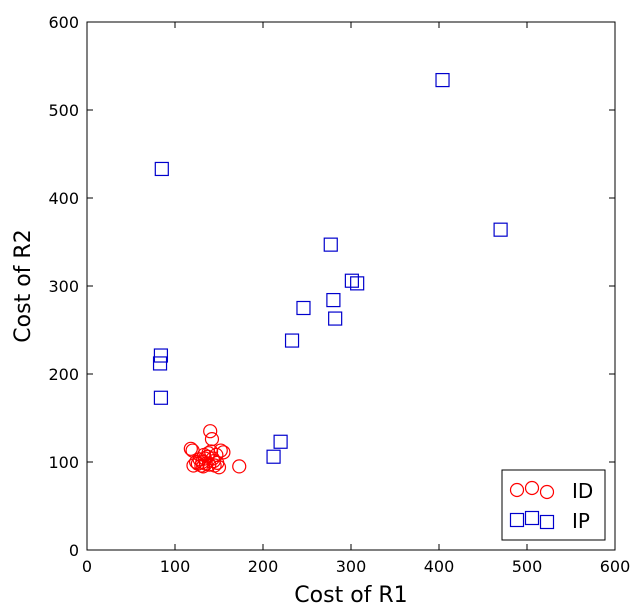 The height and width of the screenshot is (604, 635). What do you see at coordinates (23, 285) in the screenshot?
I see `y-axis-label: Cost of R2` at bounding box center [23, 285].